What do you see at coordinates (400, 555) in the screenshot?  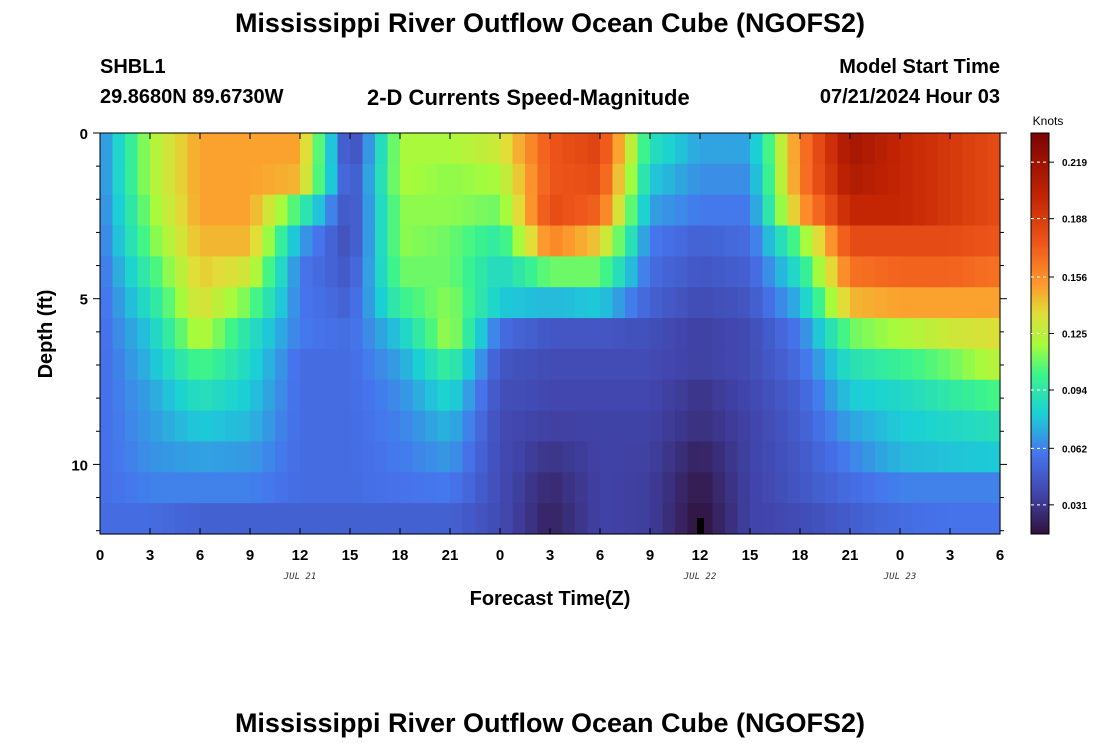 I see `x-tick-label: 18` at bounding box center [400, 555].